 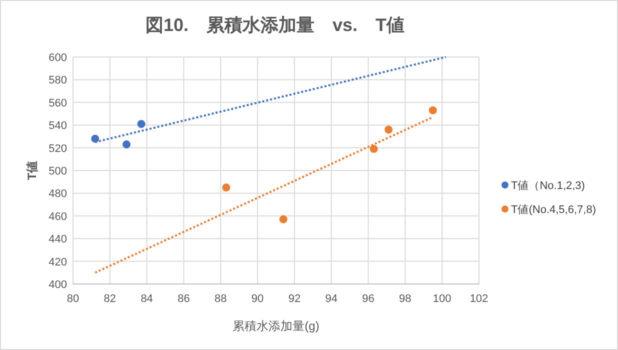 What do you see at coordinates (57, 194) in the screenshot?
I see `y-tick-label: 480` at bounding box center [57, 194].